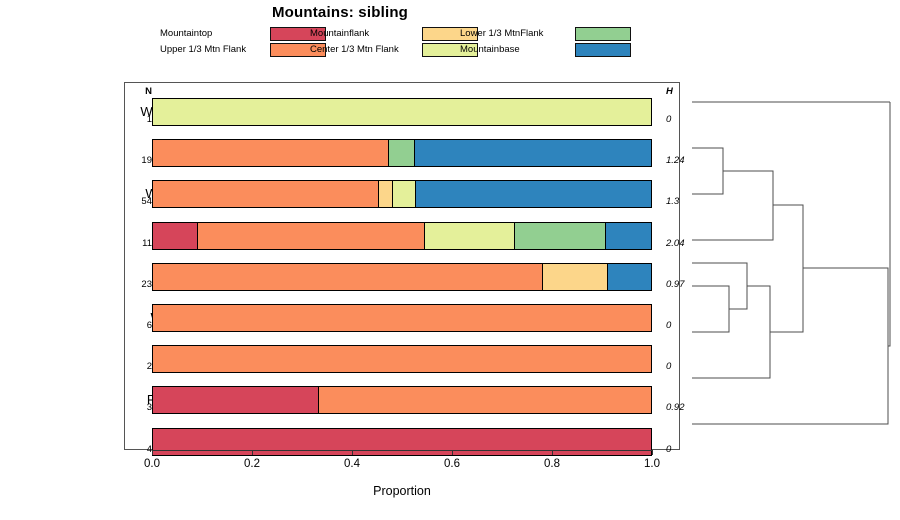  What do you see at coordinates (675, 243) in the screenshot?
I see `row-h-holter: 2.04` at bounding box center [675, 243].